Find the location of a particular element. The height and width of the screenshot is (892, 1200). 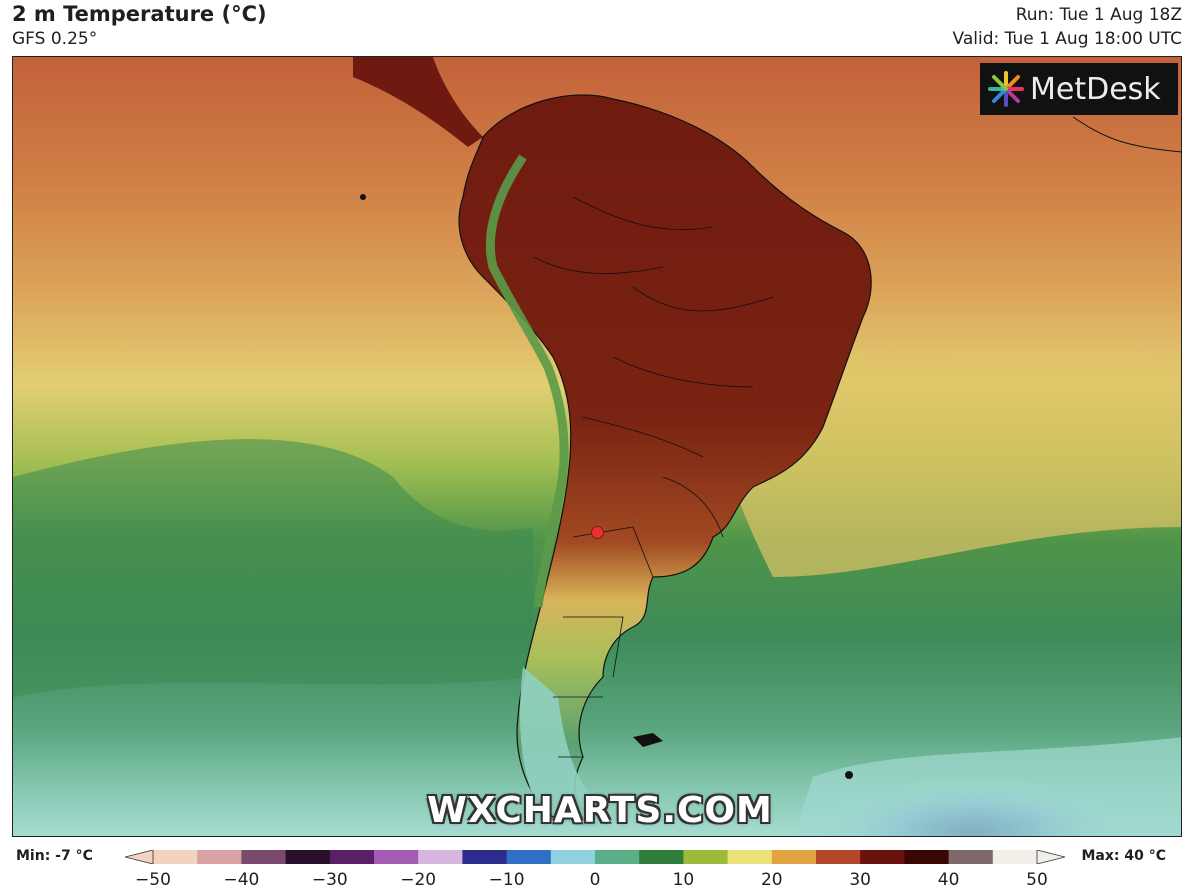

valid-time: Valid: Tue 1 Aug 18:00 UTC is located at coordinates (1067, 39).